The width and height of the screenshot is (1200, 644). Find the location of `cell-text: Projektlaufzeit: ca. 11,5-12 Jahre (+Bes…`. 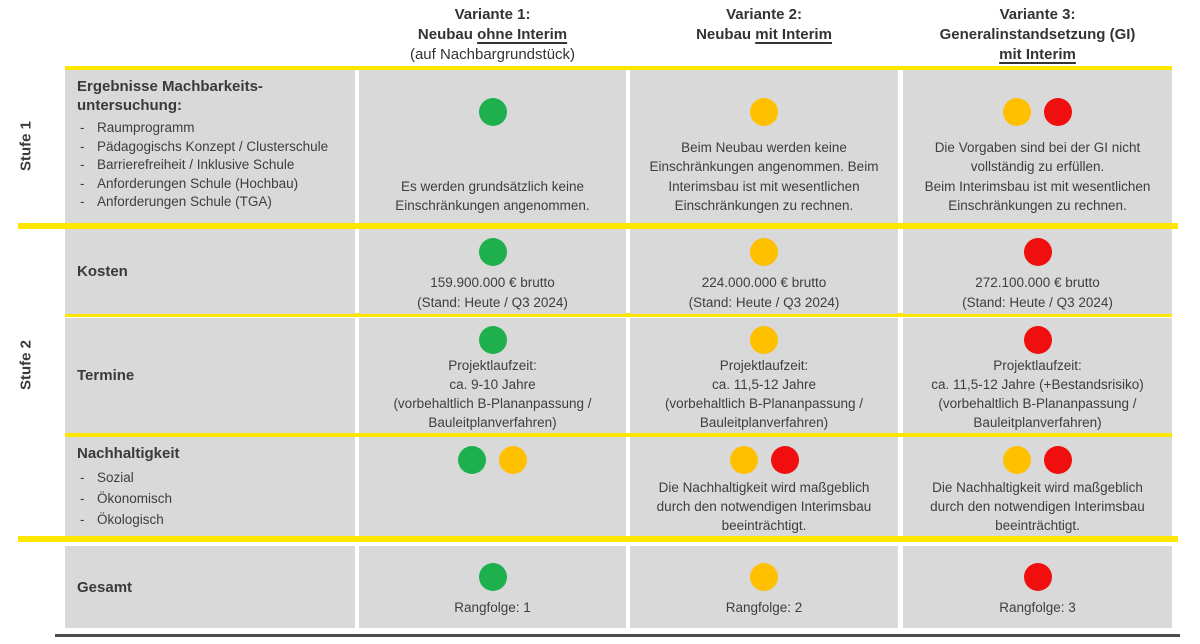

cell-text: Projektlaufzeit: ca. 11,5-12 Jahre (+Bes… is located at coordinates (1037, 394).